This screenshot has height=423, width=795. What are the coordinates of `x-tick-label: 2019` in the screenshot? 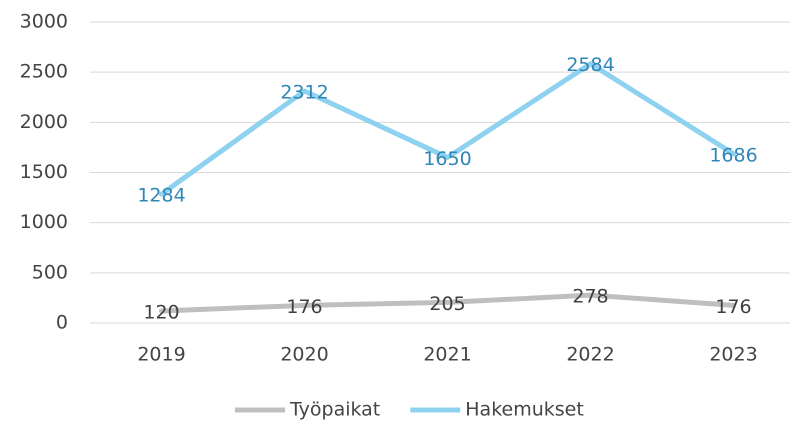 It's located at (161, 355).